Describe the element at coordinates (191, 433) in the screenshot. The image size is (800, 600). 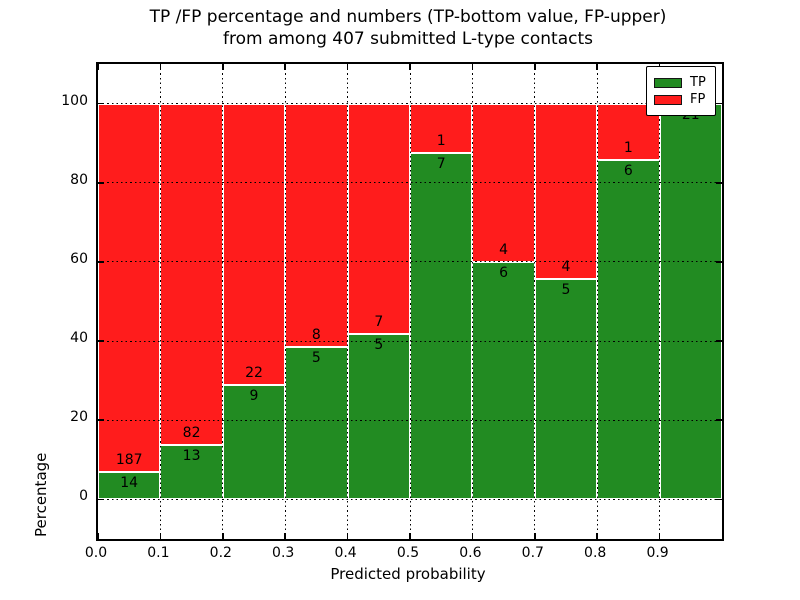
I see `fp-count-label: 82` at that location.